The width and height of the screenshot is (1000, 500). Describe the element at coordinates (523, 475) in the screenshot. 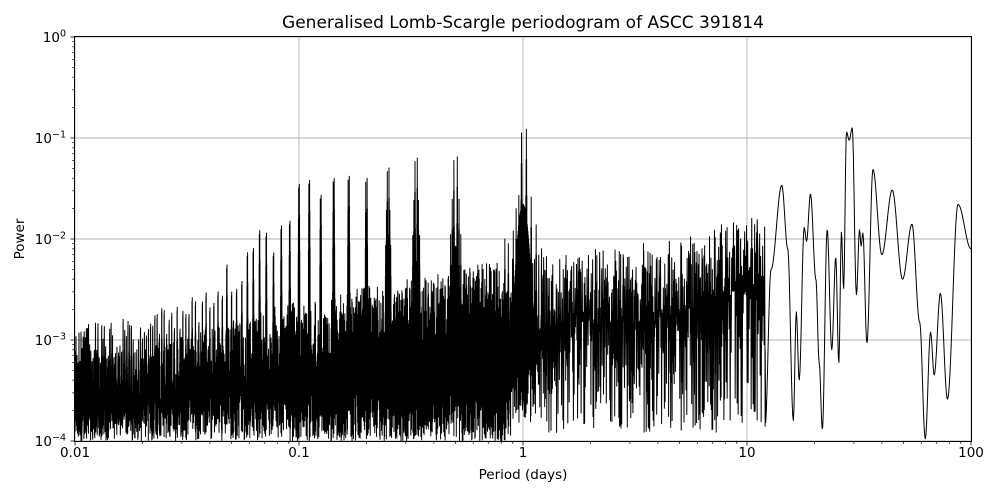

I see `x-axis-label: Period (days)` at that location.